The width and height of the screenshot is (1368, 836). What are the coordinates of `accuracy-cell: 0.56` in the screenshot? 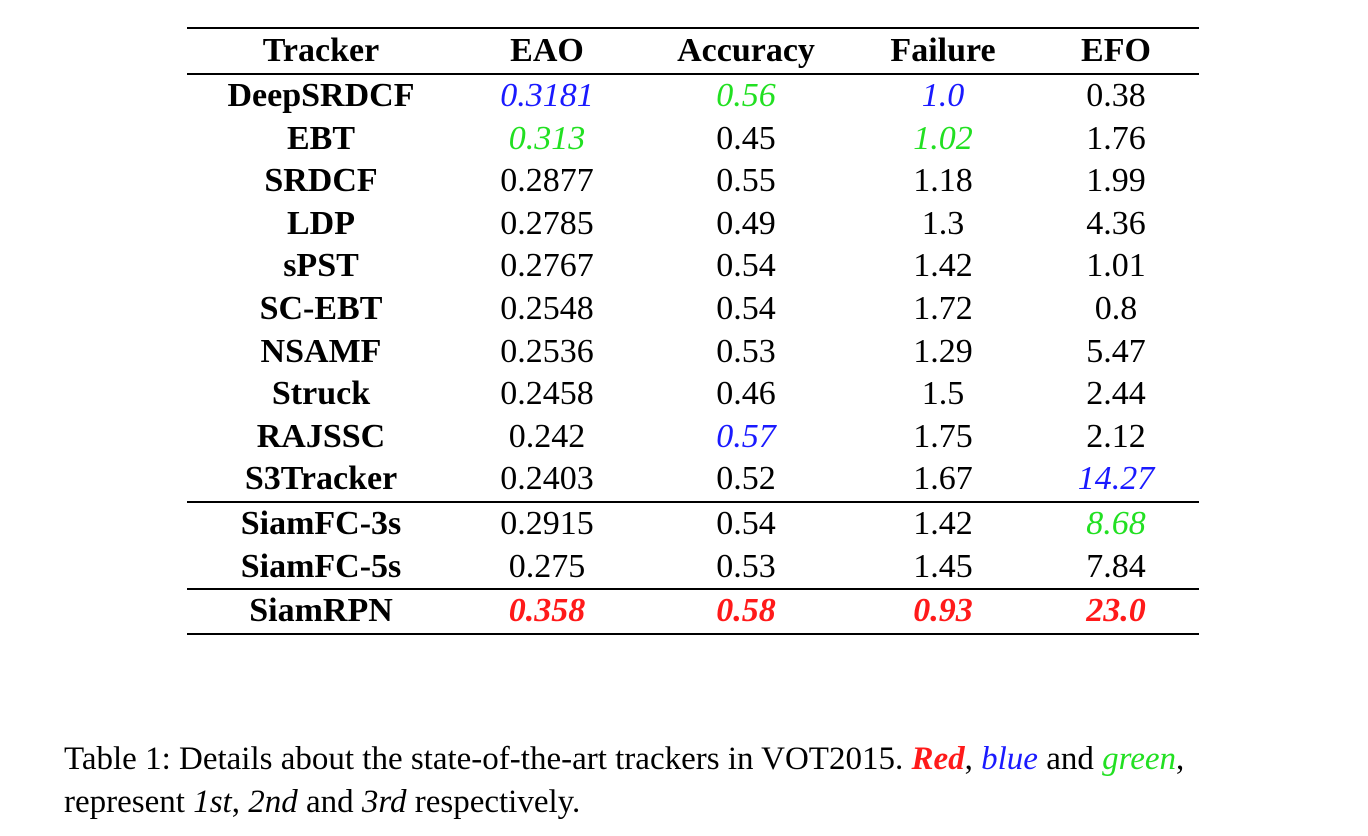 It's located at (746, 95).